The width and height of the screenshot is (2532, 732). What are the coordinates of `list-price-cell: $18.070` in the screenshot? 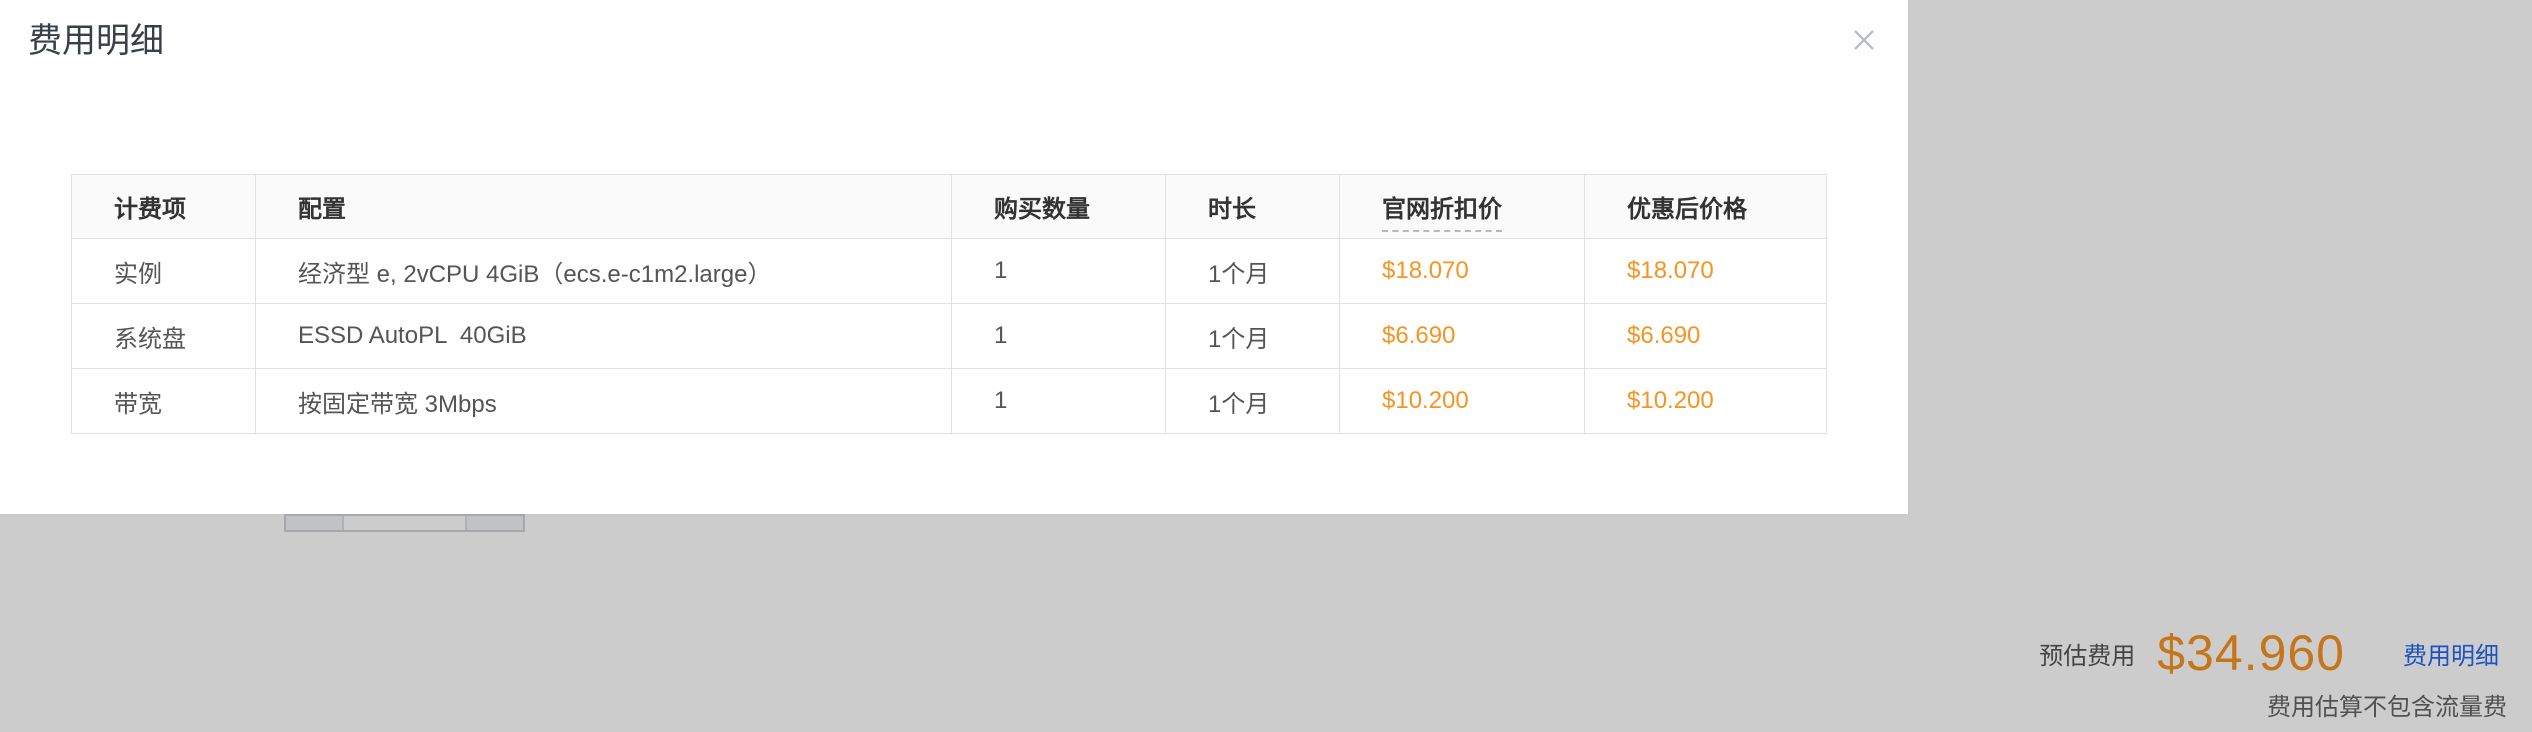 It's located at (1462, 271).